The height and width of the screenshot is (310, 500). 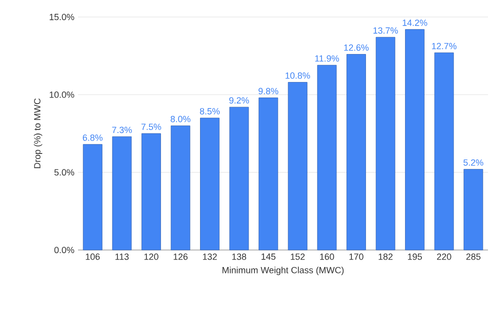 I want to click on x-tick-label: 170, so click(x=356, y=257).